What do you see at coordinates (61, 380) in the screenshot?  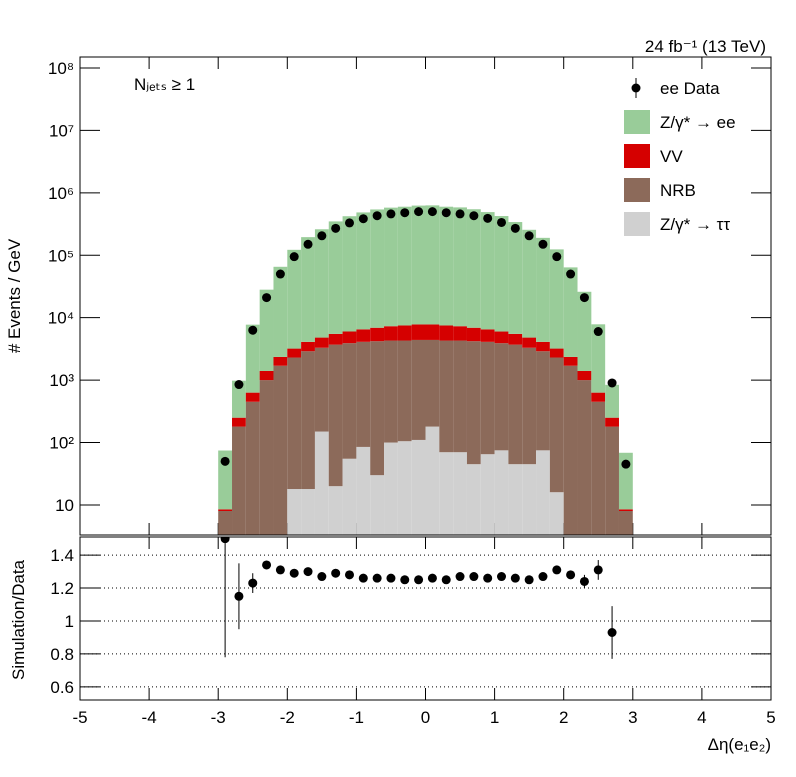 I see `y-tick-label: 10³` at bounding box center [61, 380].